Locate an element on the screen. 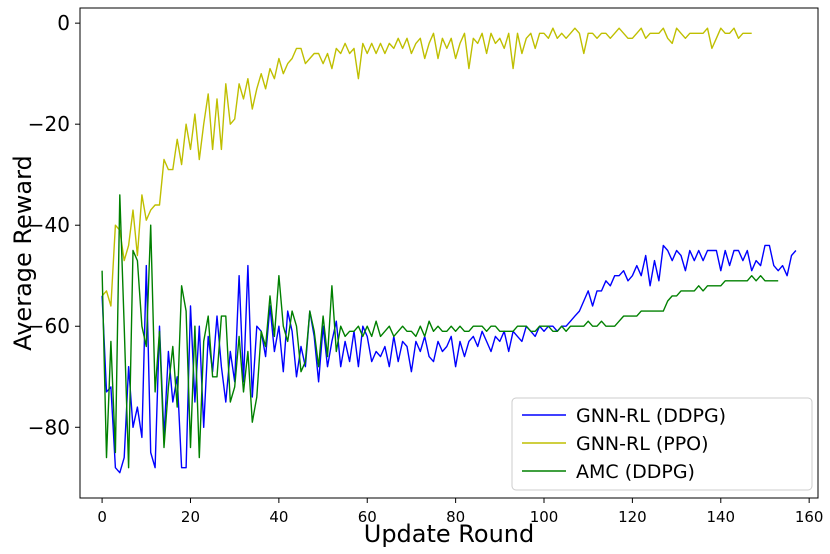 The image size is (830, 554). x-tick-label: 160 is located at coordinates (809, 517).